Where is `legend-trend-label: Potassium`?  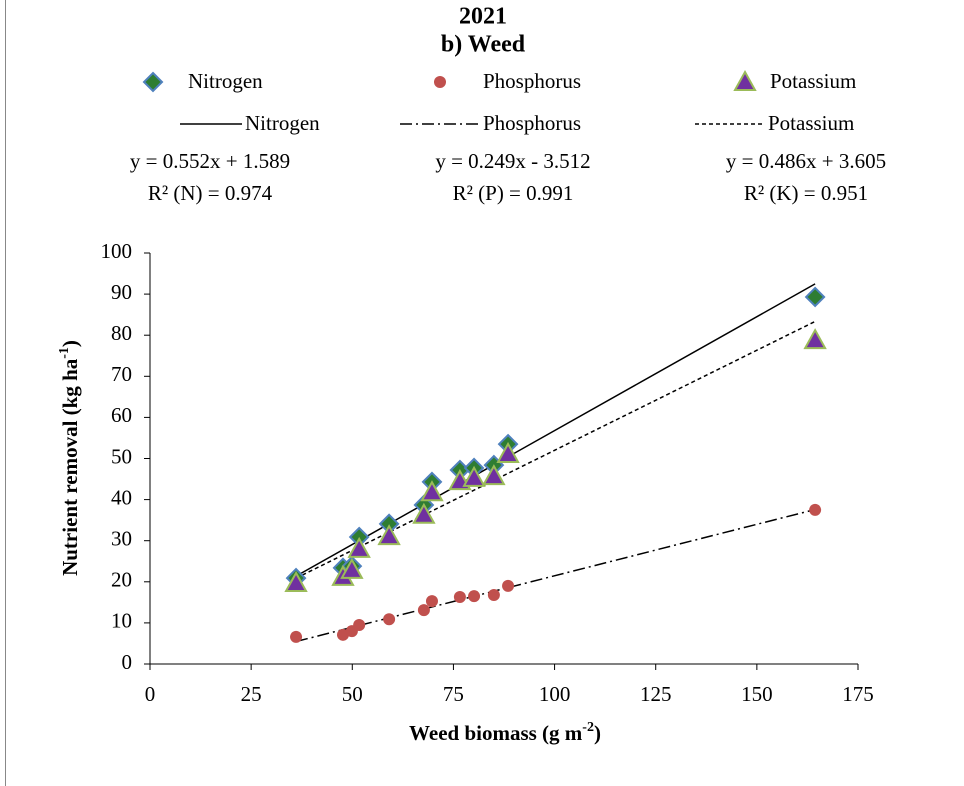 legend-trend-label: Potassium is located at coordinates (811, 123).